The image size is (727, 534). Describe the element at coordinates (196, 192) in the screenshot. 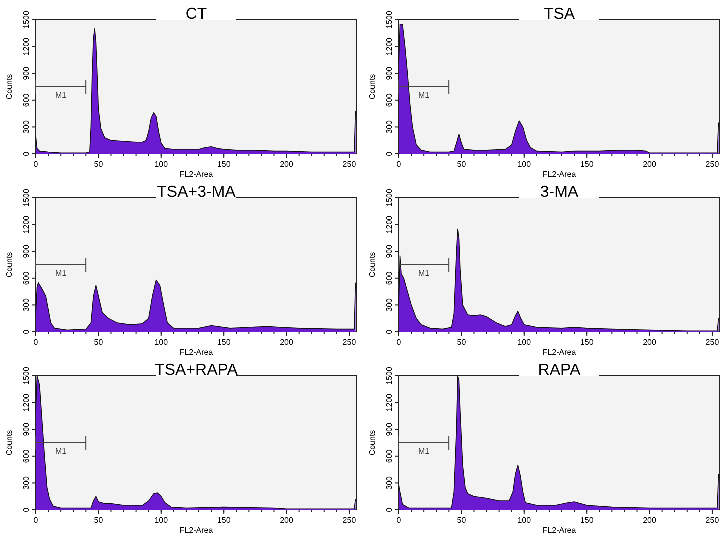

I see `chart-title: TSA+3-MA` at that location.